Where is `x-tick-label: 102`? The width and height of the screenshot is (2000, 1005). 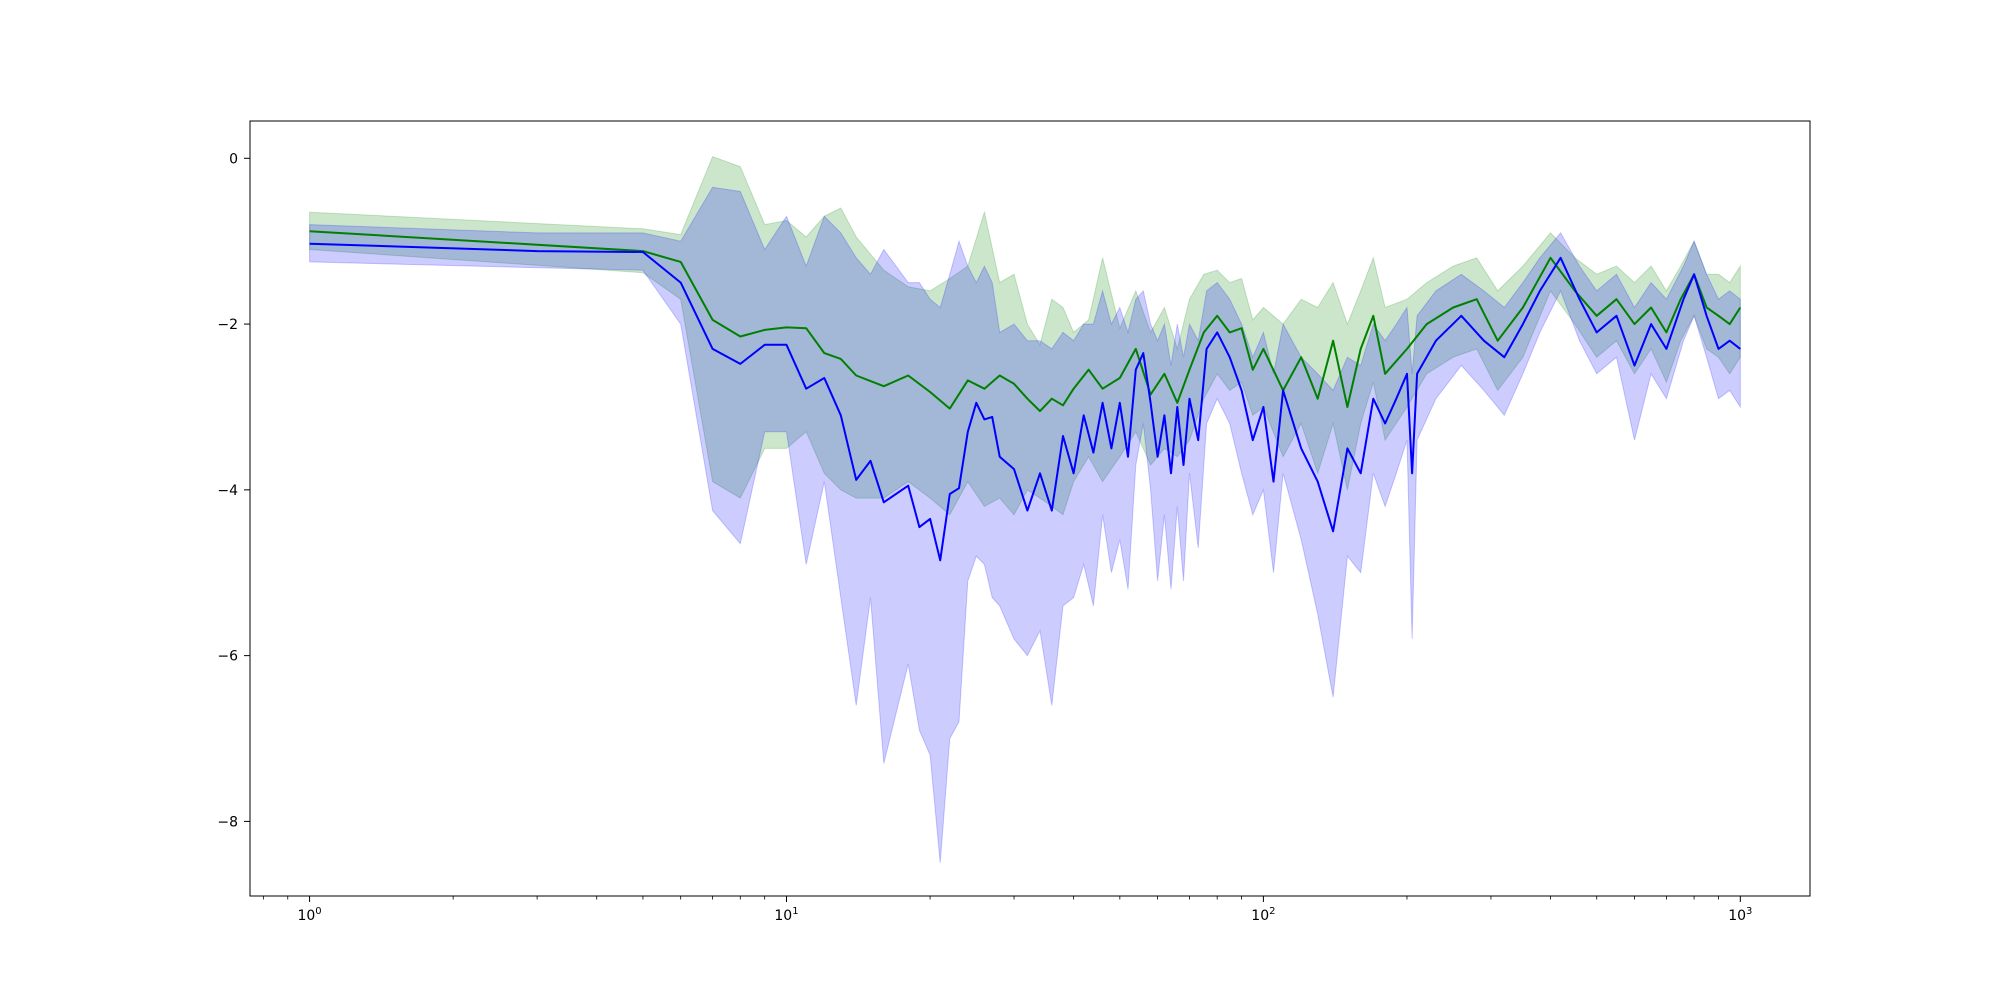 x-tick-label: 102 is located at coordinates (1263, 915).